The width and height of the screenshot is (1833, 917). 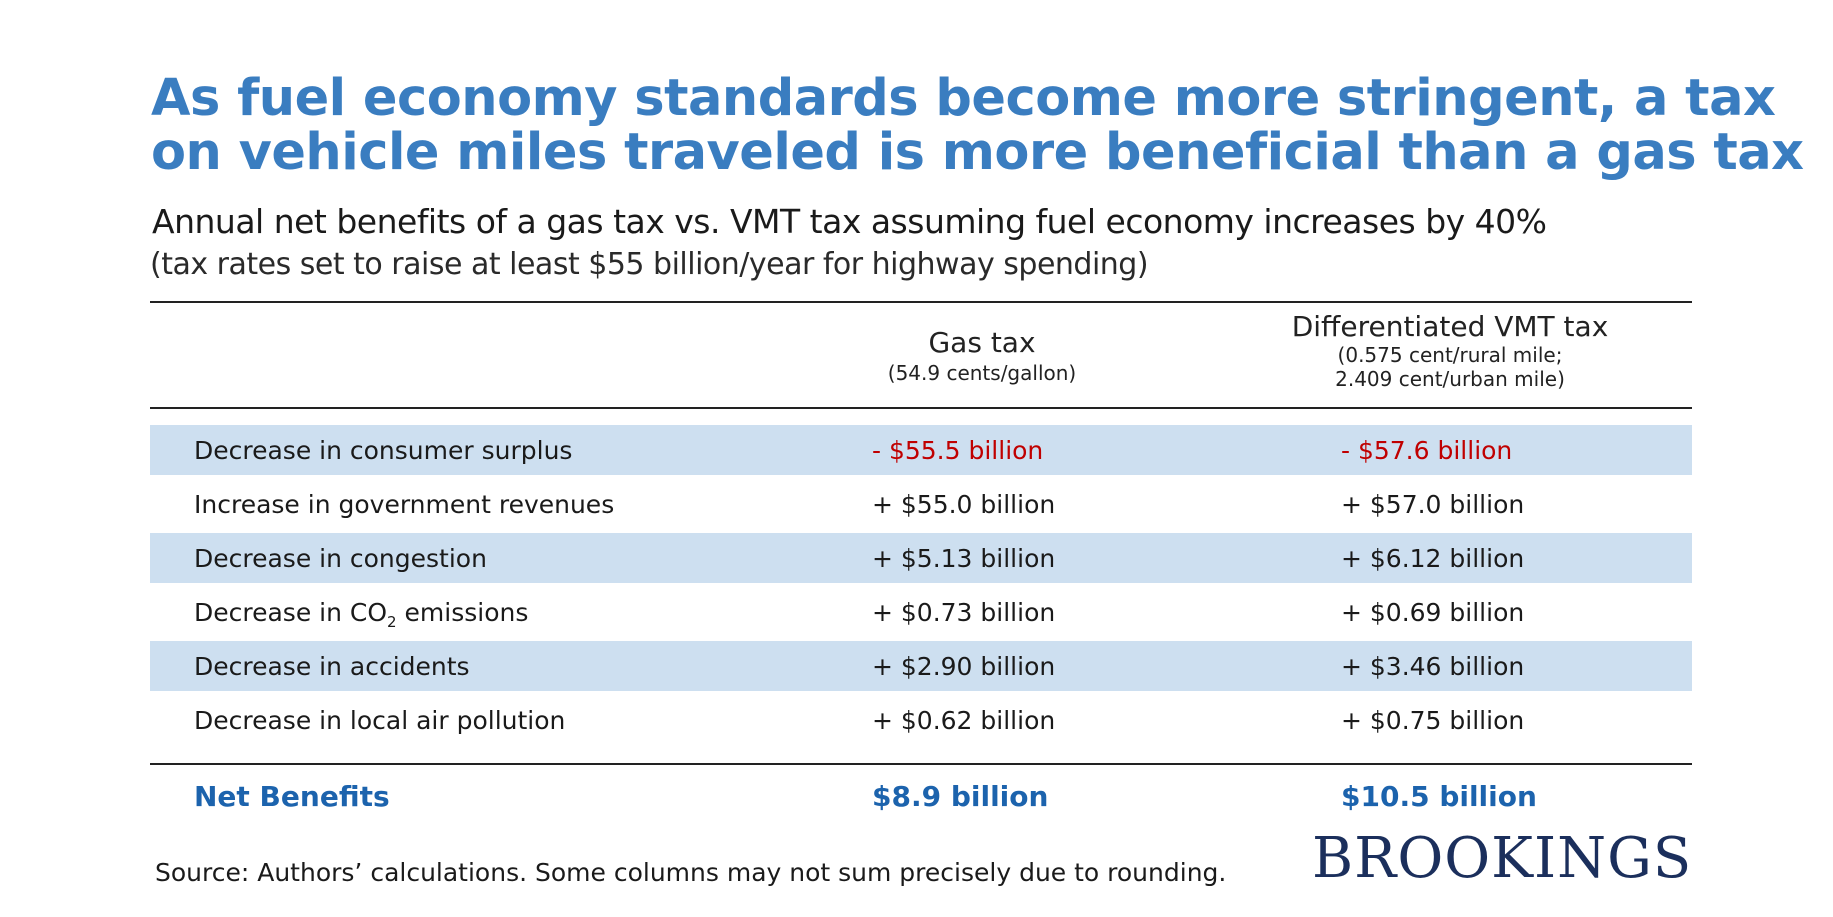 What do you see at coordinates (1502, 858) in the screenshot?
I see `brookings-logo: BROOKINGS` at bounding box center [1502, 858].